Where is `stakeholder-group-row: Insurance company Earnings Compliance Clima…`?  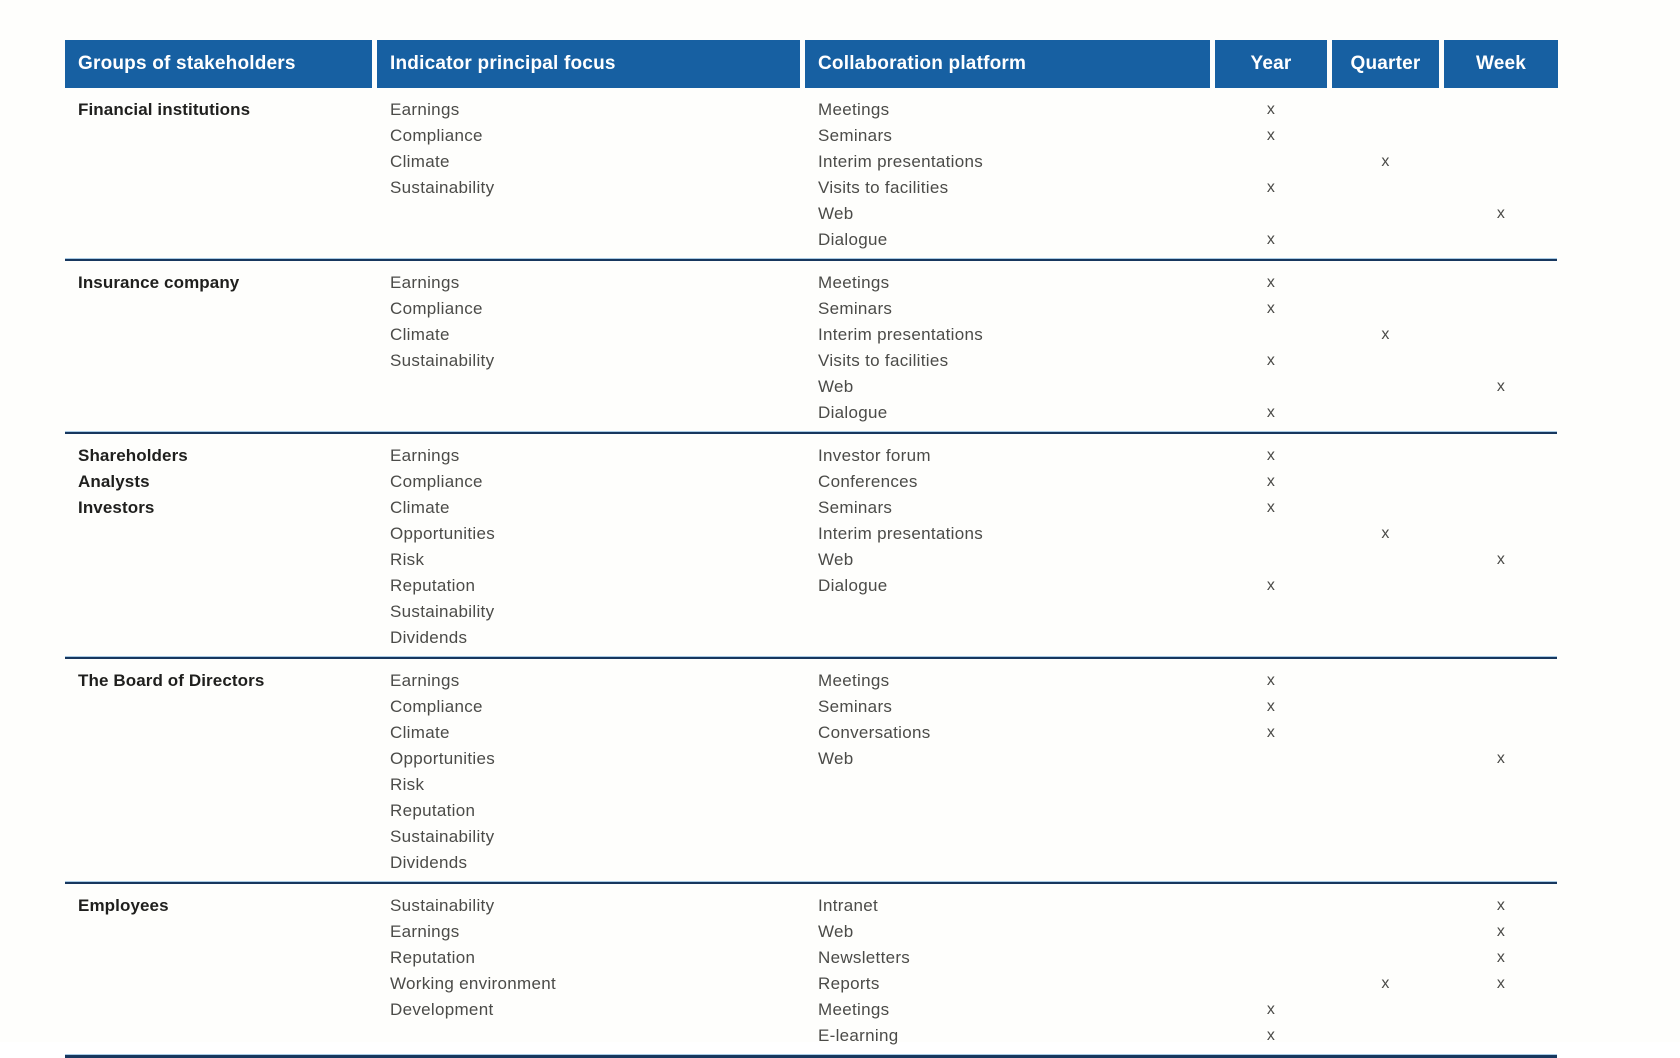
stakeholder-group-row: Insurance company Earnings Compliance Clima… is located at coordinates (811, 346).